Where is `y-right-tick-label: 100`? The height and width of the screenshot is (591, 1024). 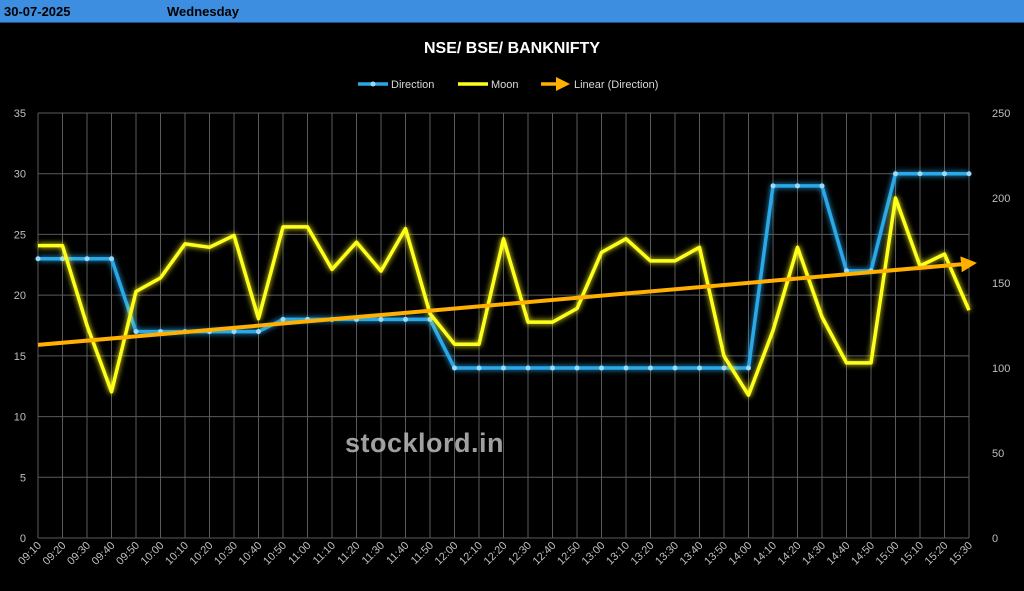
y-right-tick-label: 100 is located at coordinates (1001, 369).